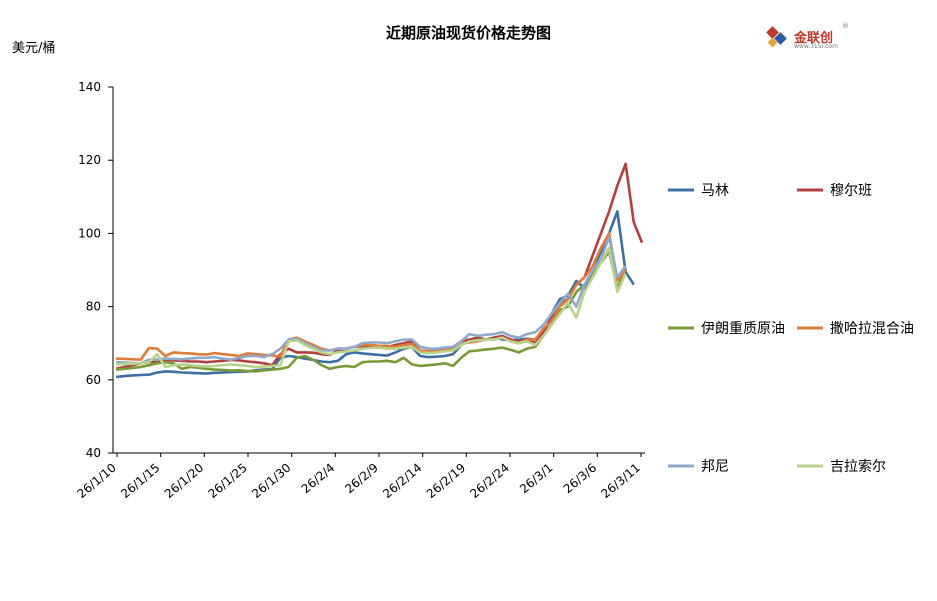  I want to click on logo-registered-mark: ®, so click(845, 26).